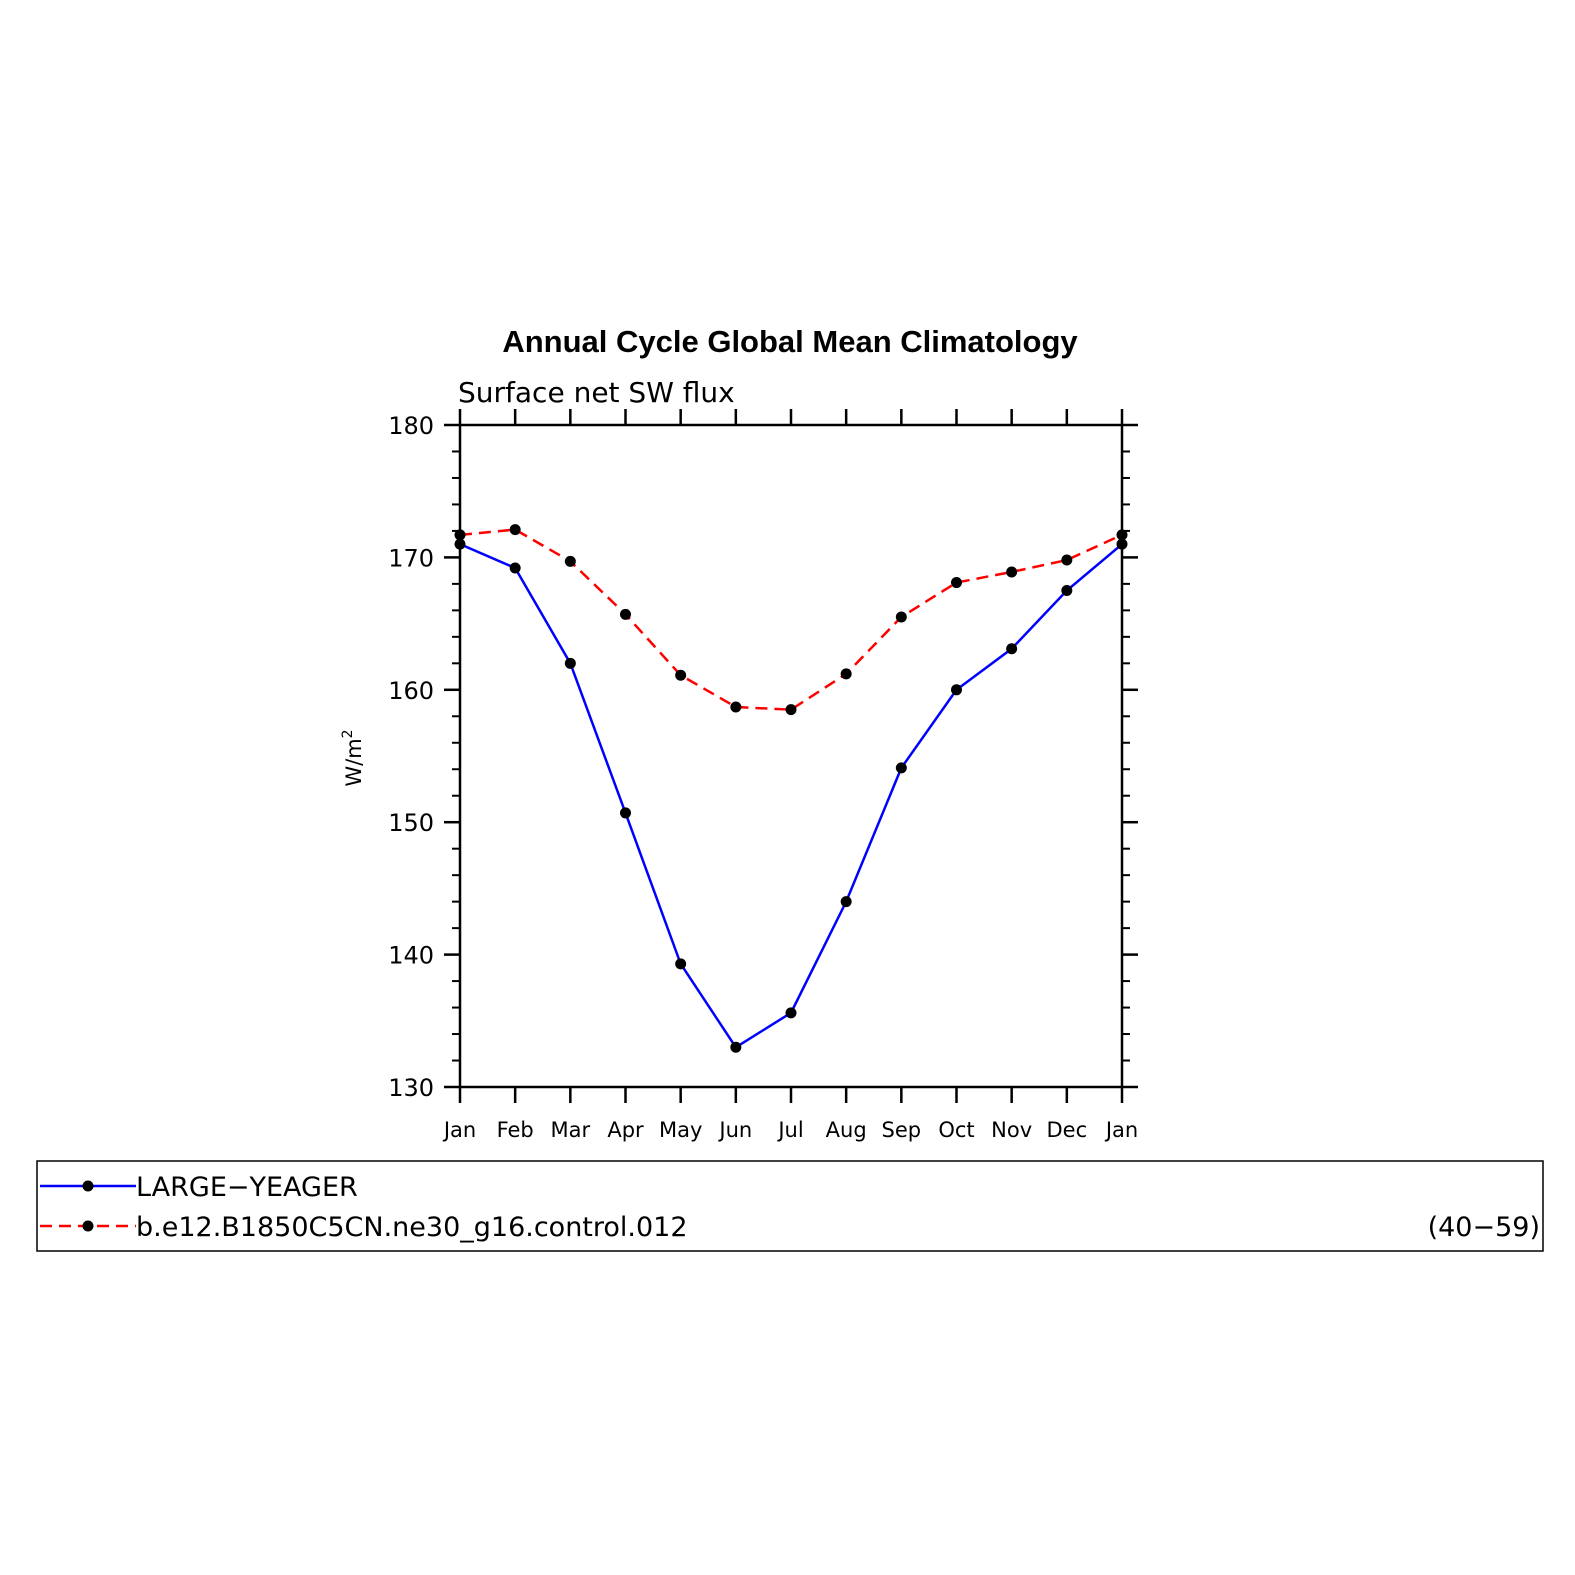  What do you see at coordinates (411, 1088) in the screenshot?
I see `y-tick-label: 130` at bounding box center [411, 1088].